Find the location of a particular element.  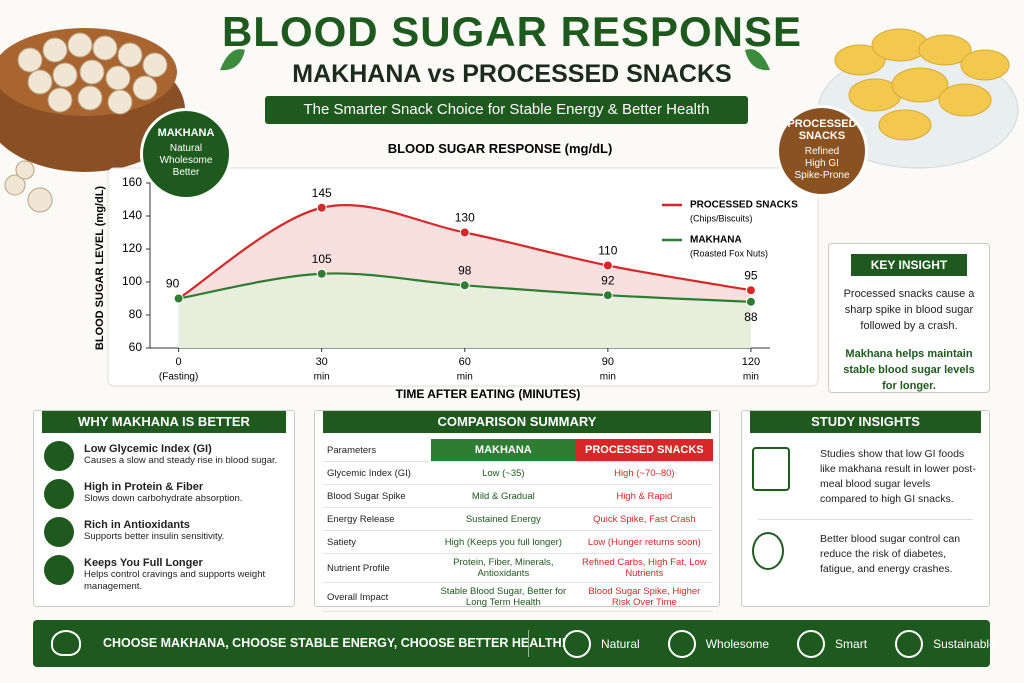

bulb-icon is located at coordinates (768, 551).